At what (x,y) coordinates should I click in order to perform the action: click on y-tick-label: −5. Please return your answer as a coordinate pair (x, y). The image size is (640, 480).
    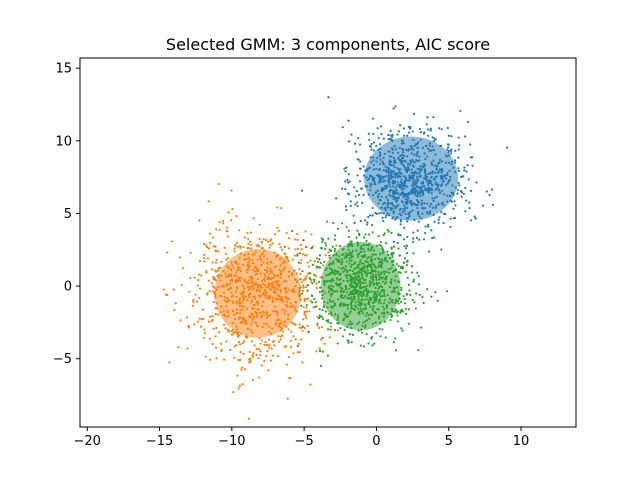
    Looking at the image, I should click on (62, 359).